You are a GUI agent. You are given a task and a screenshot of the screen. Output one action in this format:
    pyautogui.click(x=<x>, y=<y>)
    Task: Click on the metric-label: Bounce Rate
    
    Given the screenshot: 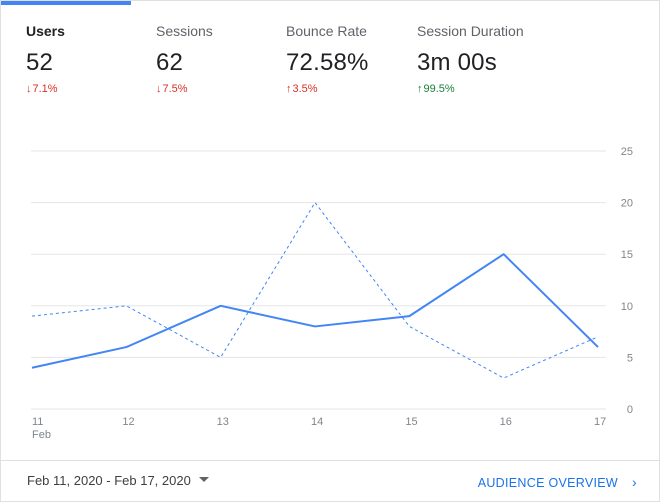 What is the action you would take?
    pyautogui.click(x=326, y=31)
    